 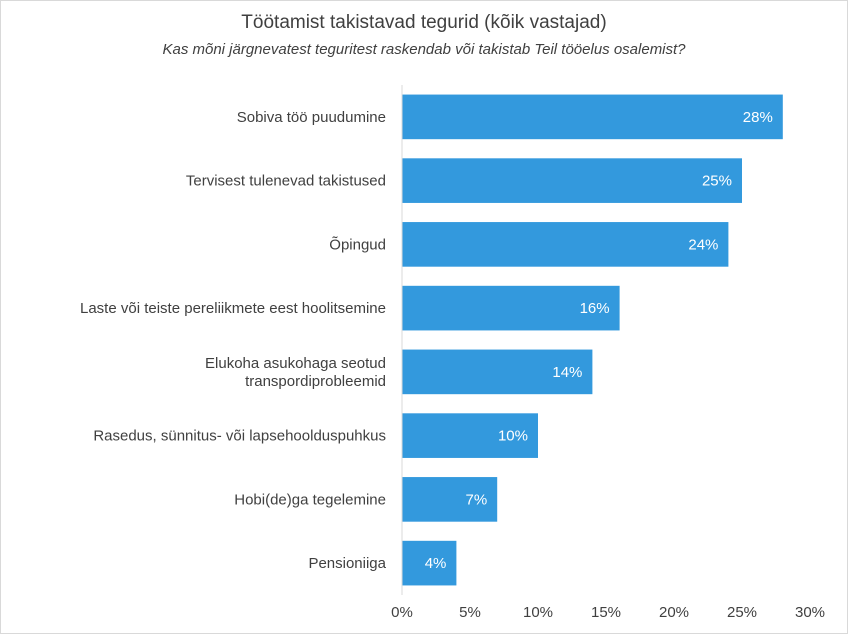 What do you see at coordinates (477, 499) in the screenshot?
I see `value-label: 7%` at bounding box center [477, 499].